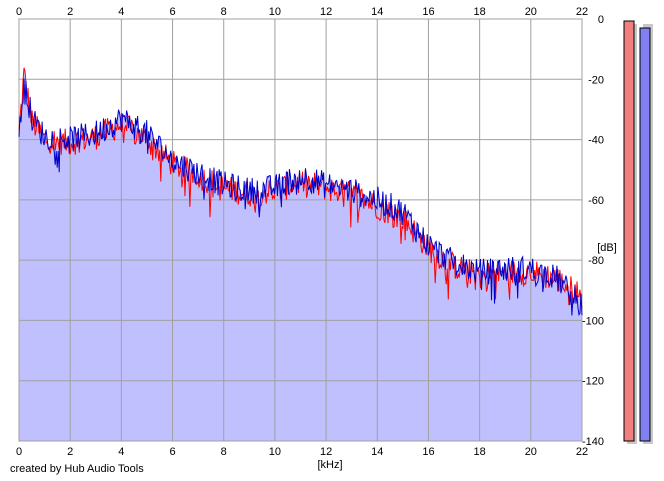 This screenshot has height=481, width=664. Describe the element at coordinates (275, 12) in the screenshot. I see `x-tick-label-top: 10` at that location.